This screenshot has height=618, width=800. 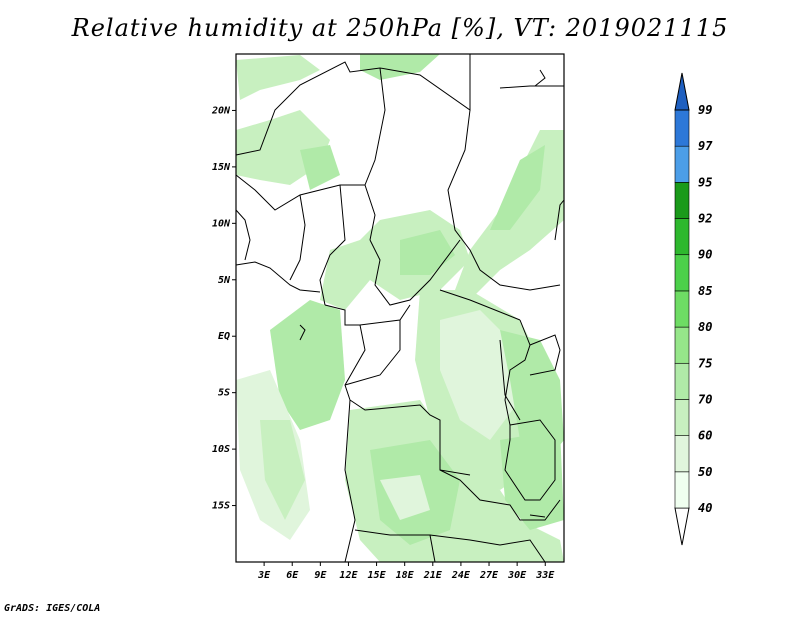 I want to click on colorbar-label: 40, so click(x=705, y=508).